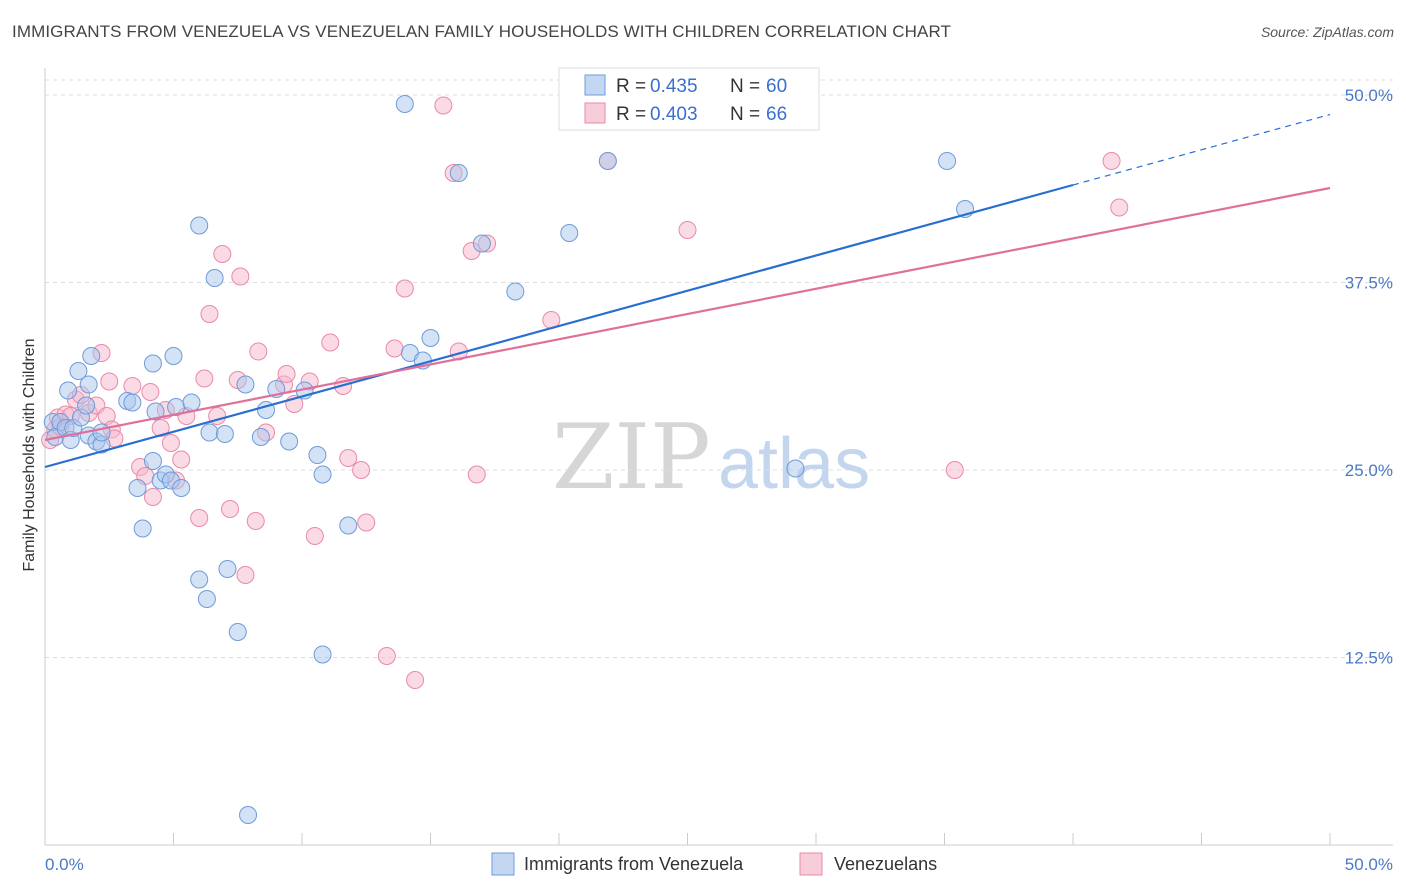 This screenshot has width=1406, height=892. I want to click on correlation-legend: R = 0.435 N = 60 R = 0.403 N = 66, so click(689, 99).